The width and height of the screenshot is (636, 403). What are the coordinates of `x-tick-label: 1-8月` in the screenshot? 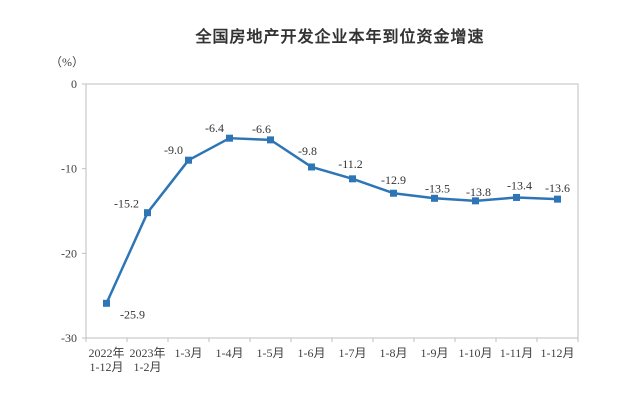 It's located at (394, 353).